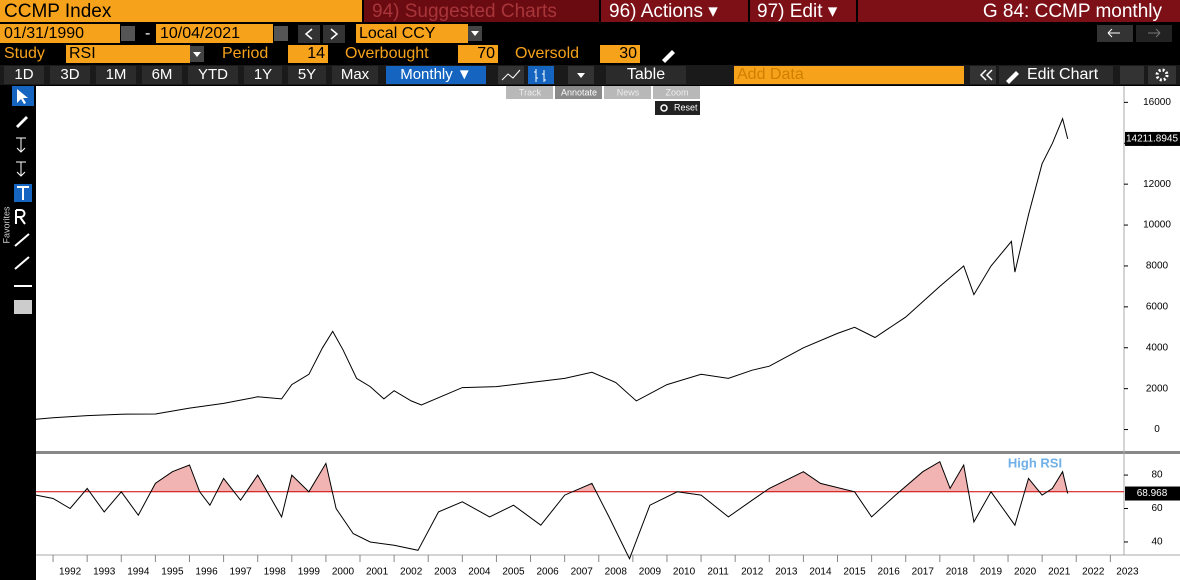 This screenshot has width=1180, height=580. What do you see at coordinates (316, 53) in the screenshot?
I see `period: 14` at bounding box center [316, 53].